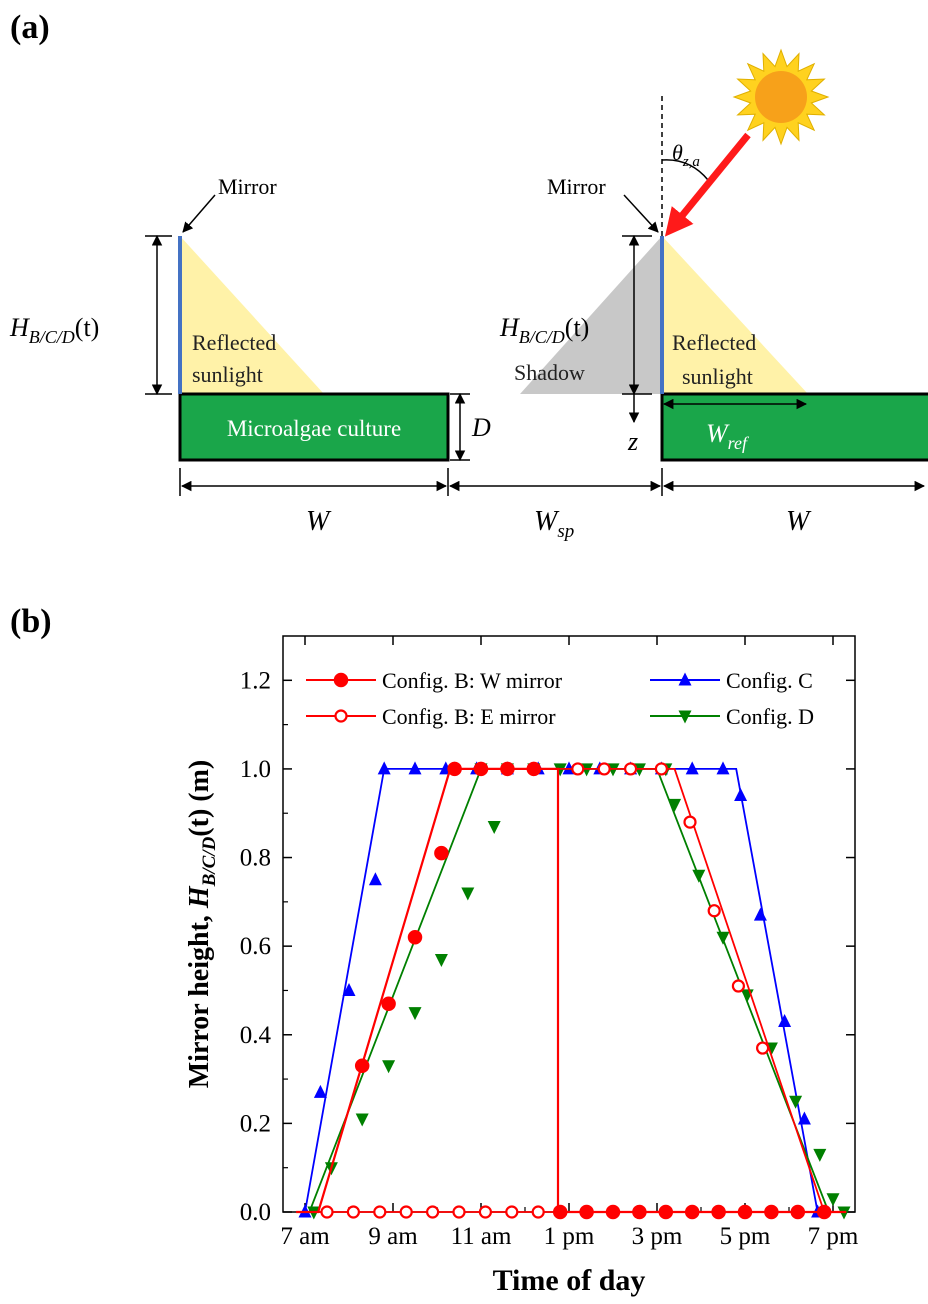  I want to click on right-reflected-line2: sunlight, so click(717, 376).